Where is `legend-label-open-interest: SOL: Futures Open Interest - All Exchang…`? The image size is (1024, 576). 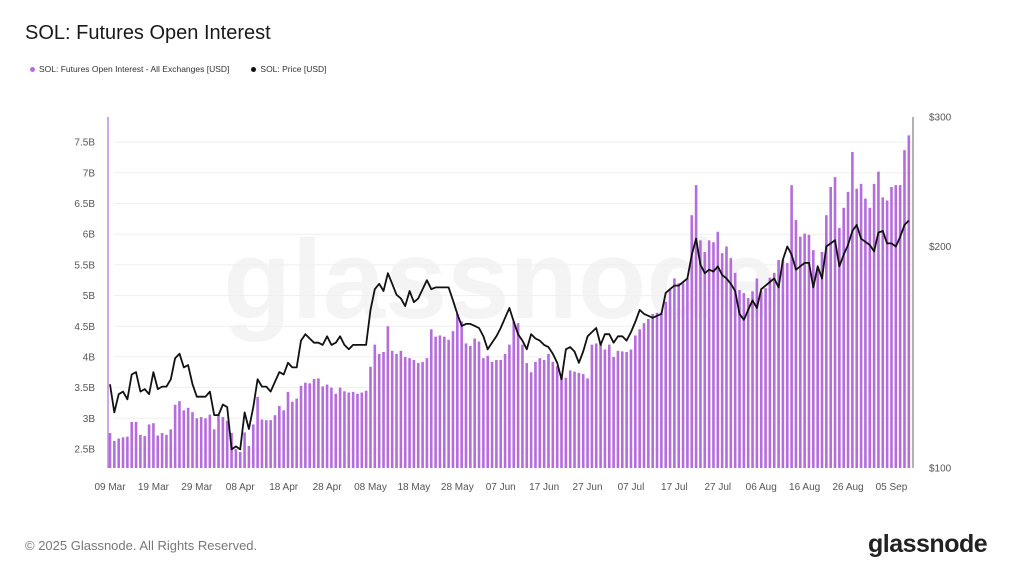
legend-label-open-interest: SOL: Futures Open Interest - All Exchang… is located at coordinates (134, 69).